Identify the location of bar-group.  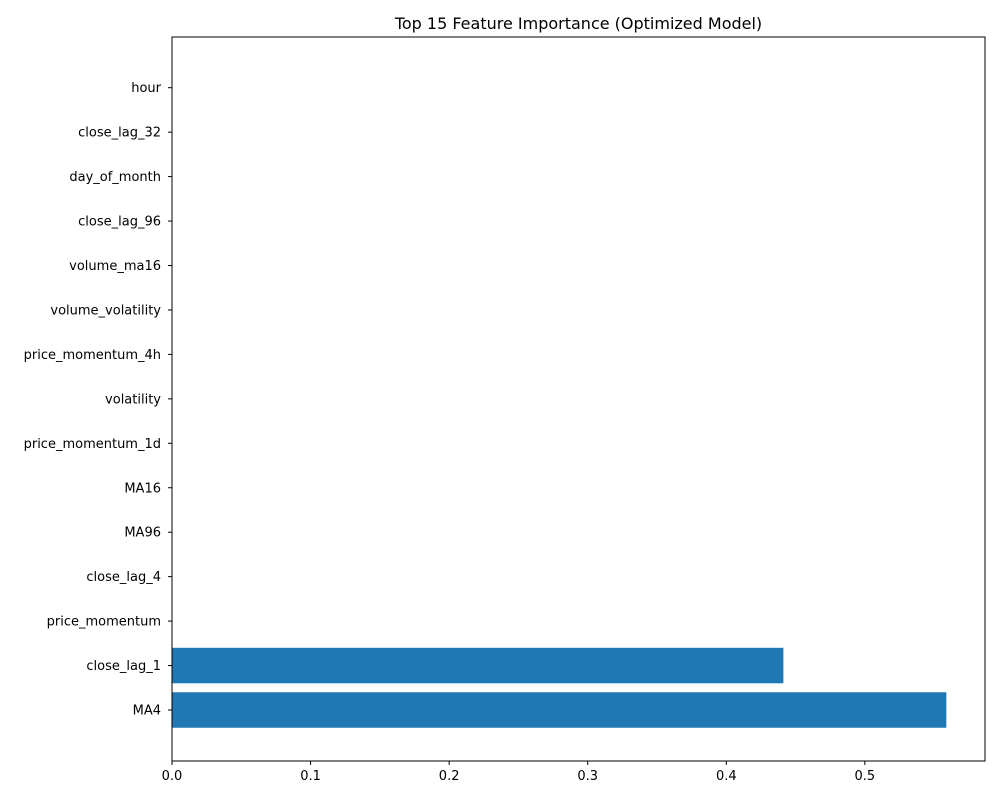
(559, 687).